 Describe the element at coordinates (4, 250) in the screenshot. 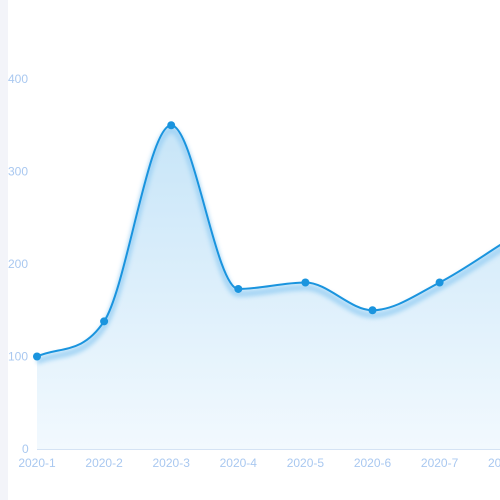

I see `left-panel-strip` at that location.